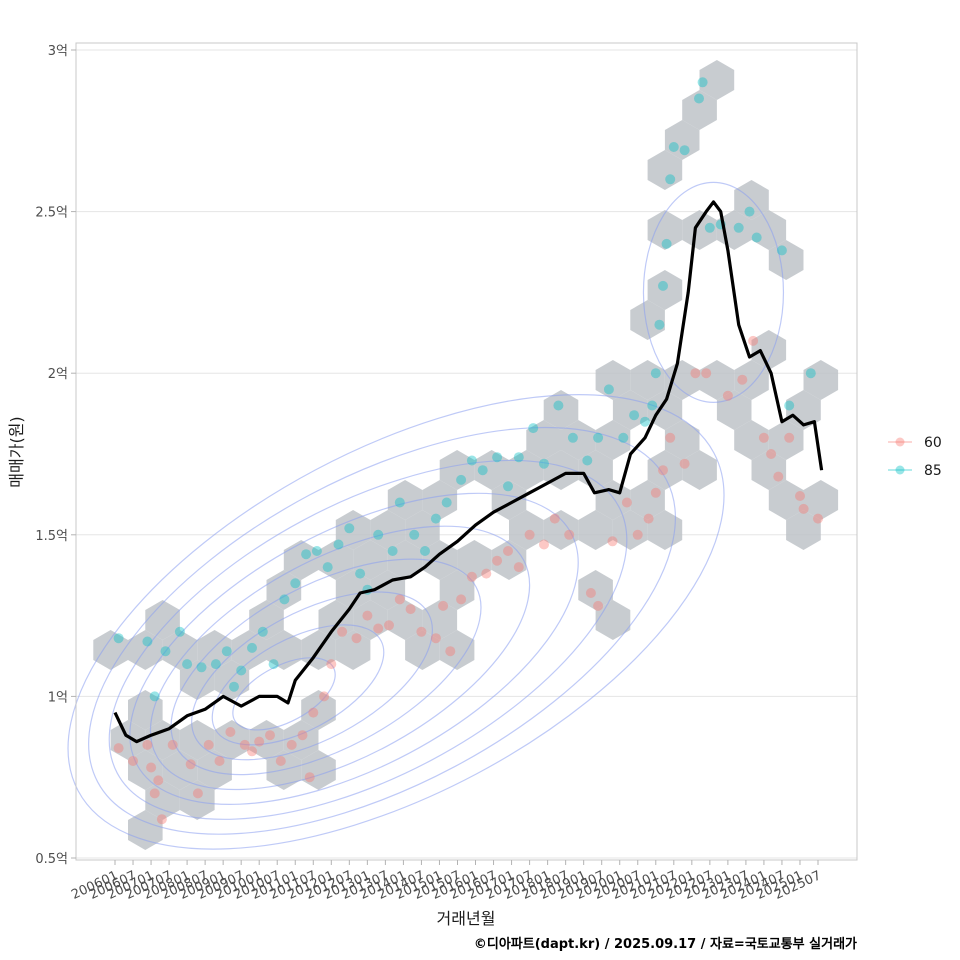  I want to click on y-tick-label: 3억, so click(58, 51).